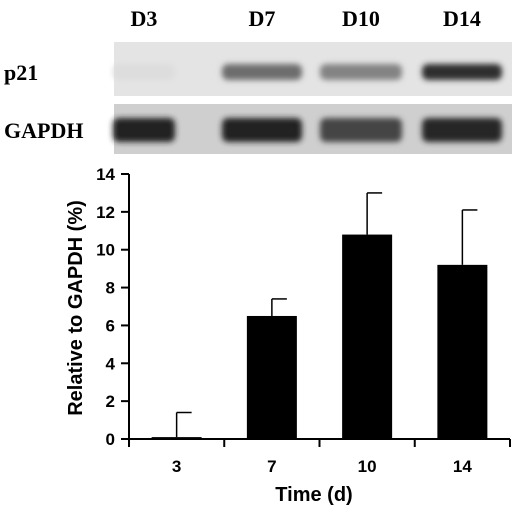 Image resolution: width=520 pixels, height=511 pixels. What do you see at coordinates (361, 130) in the screenshot?
I see `gapdh-band-d10` at bounding box center [361, 130].